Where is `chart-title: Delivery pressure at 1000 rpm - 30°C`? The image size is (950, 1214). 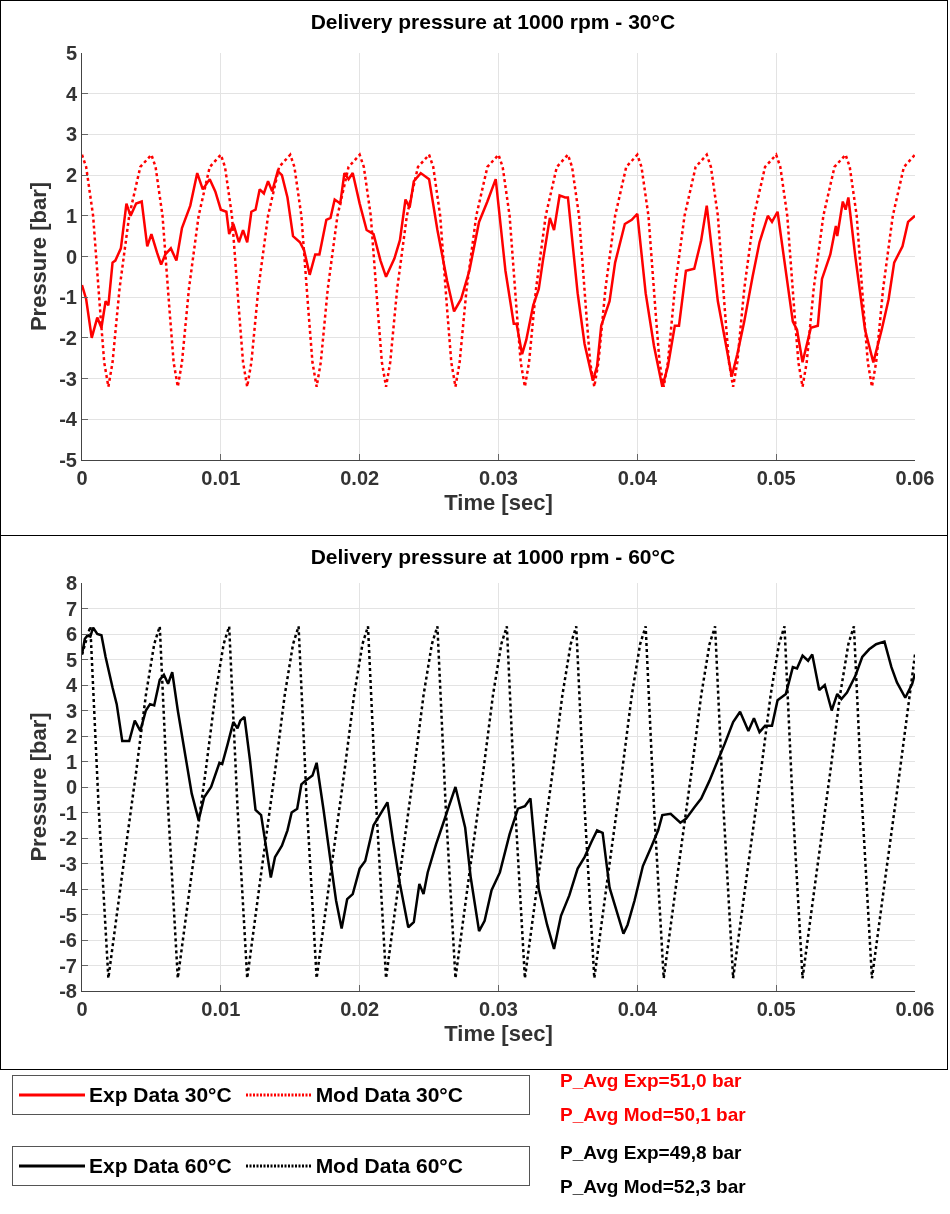 chart-title: Delivery pressure at 1000 rpm - 30°C is located at coordinates (493, 22).